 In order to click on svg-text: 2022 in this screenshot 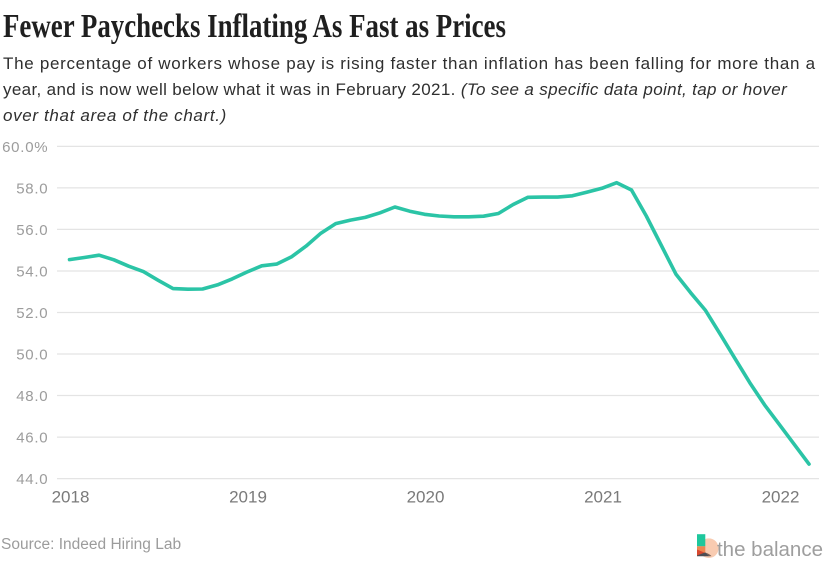, I will do `click(781, 497)`.